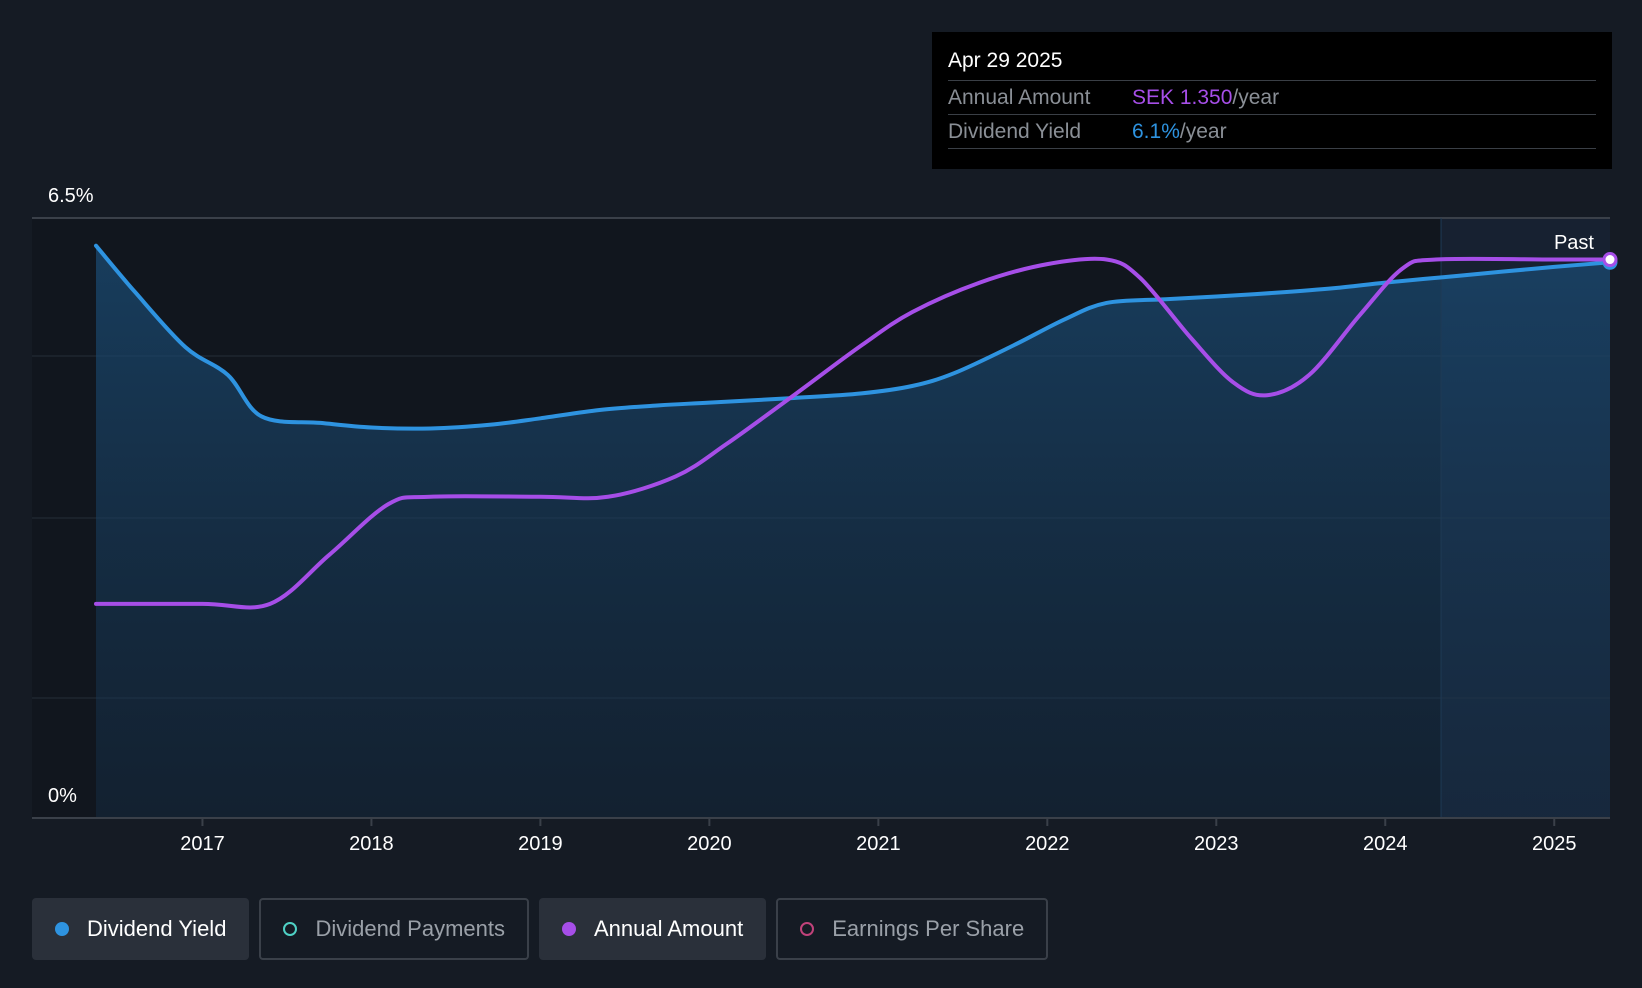 This screenshot has height=988, width=1642. What do you see at coordinates (878, 844) in the screenshot?
I see `x-tick-label: 2021` at bounding box center [878, 844].